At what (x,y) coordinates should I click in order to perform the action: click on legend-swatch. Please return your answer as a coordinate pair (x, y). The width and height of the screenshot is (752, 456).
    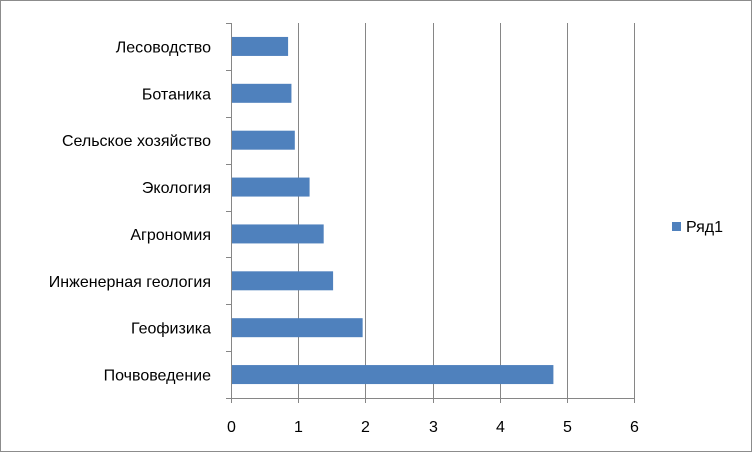
    Looking at the image, I should click on (676, 226).